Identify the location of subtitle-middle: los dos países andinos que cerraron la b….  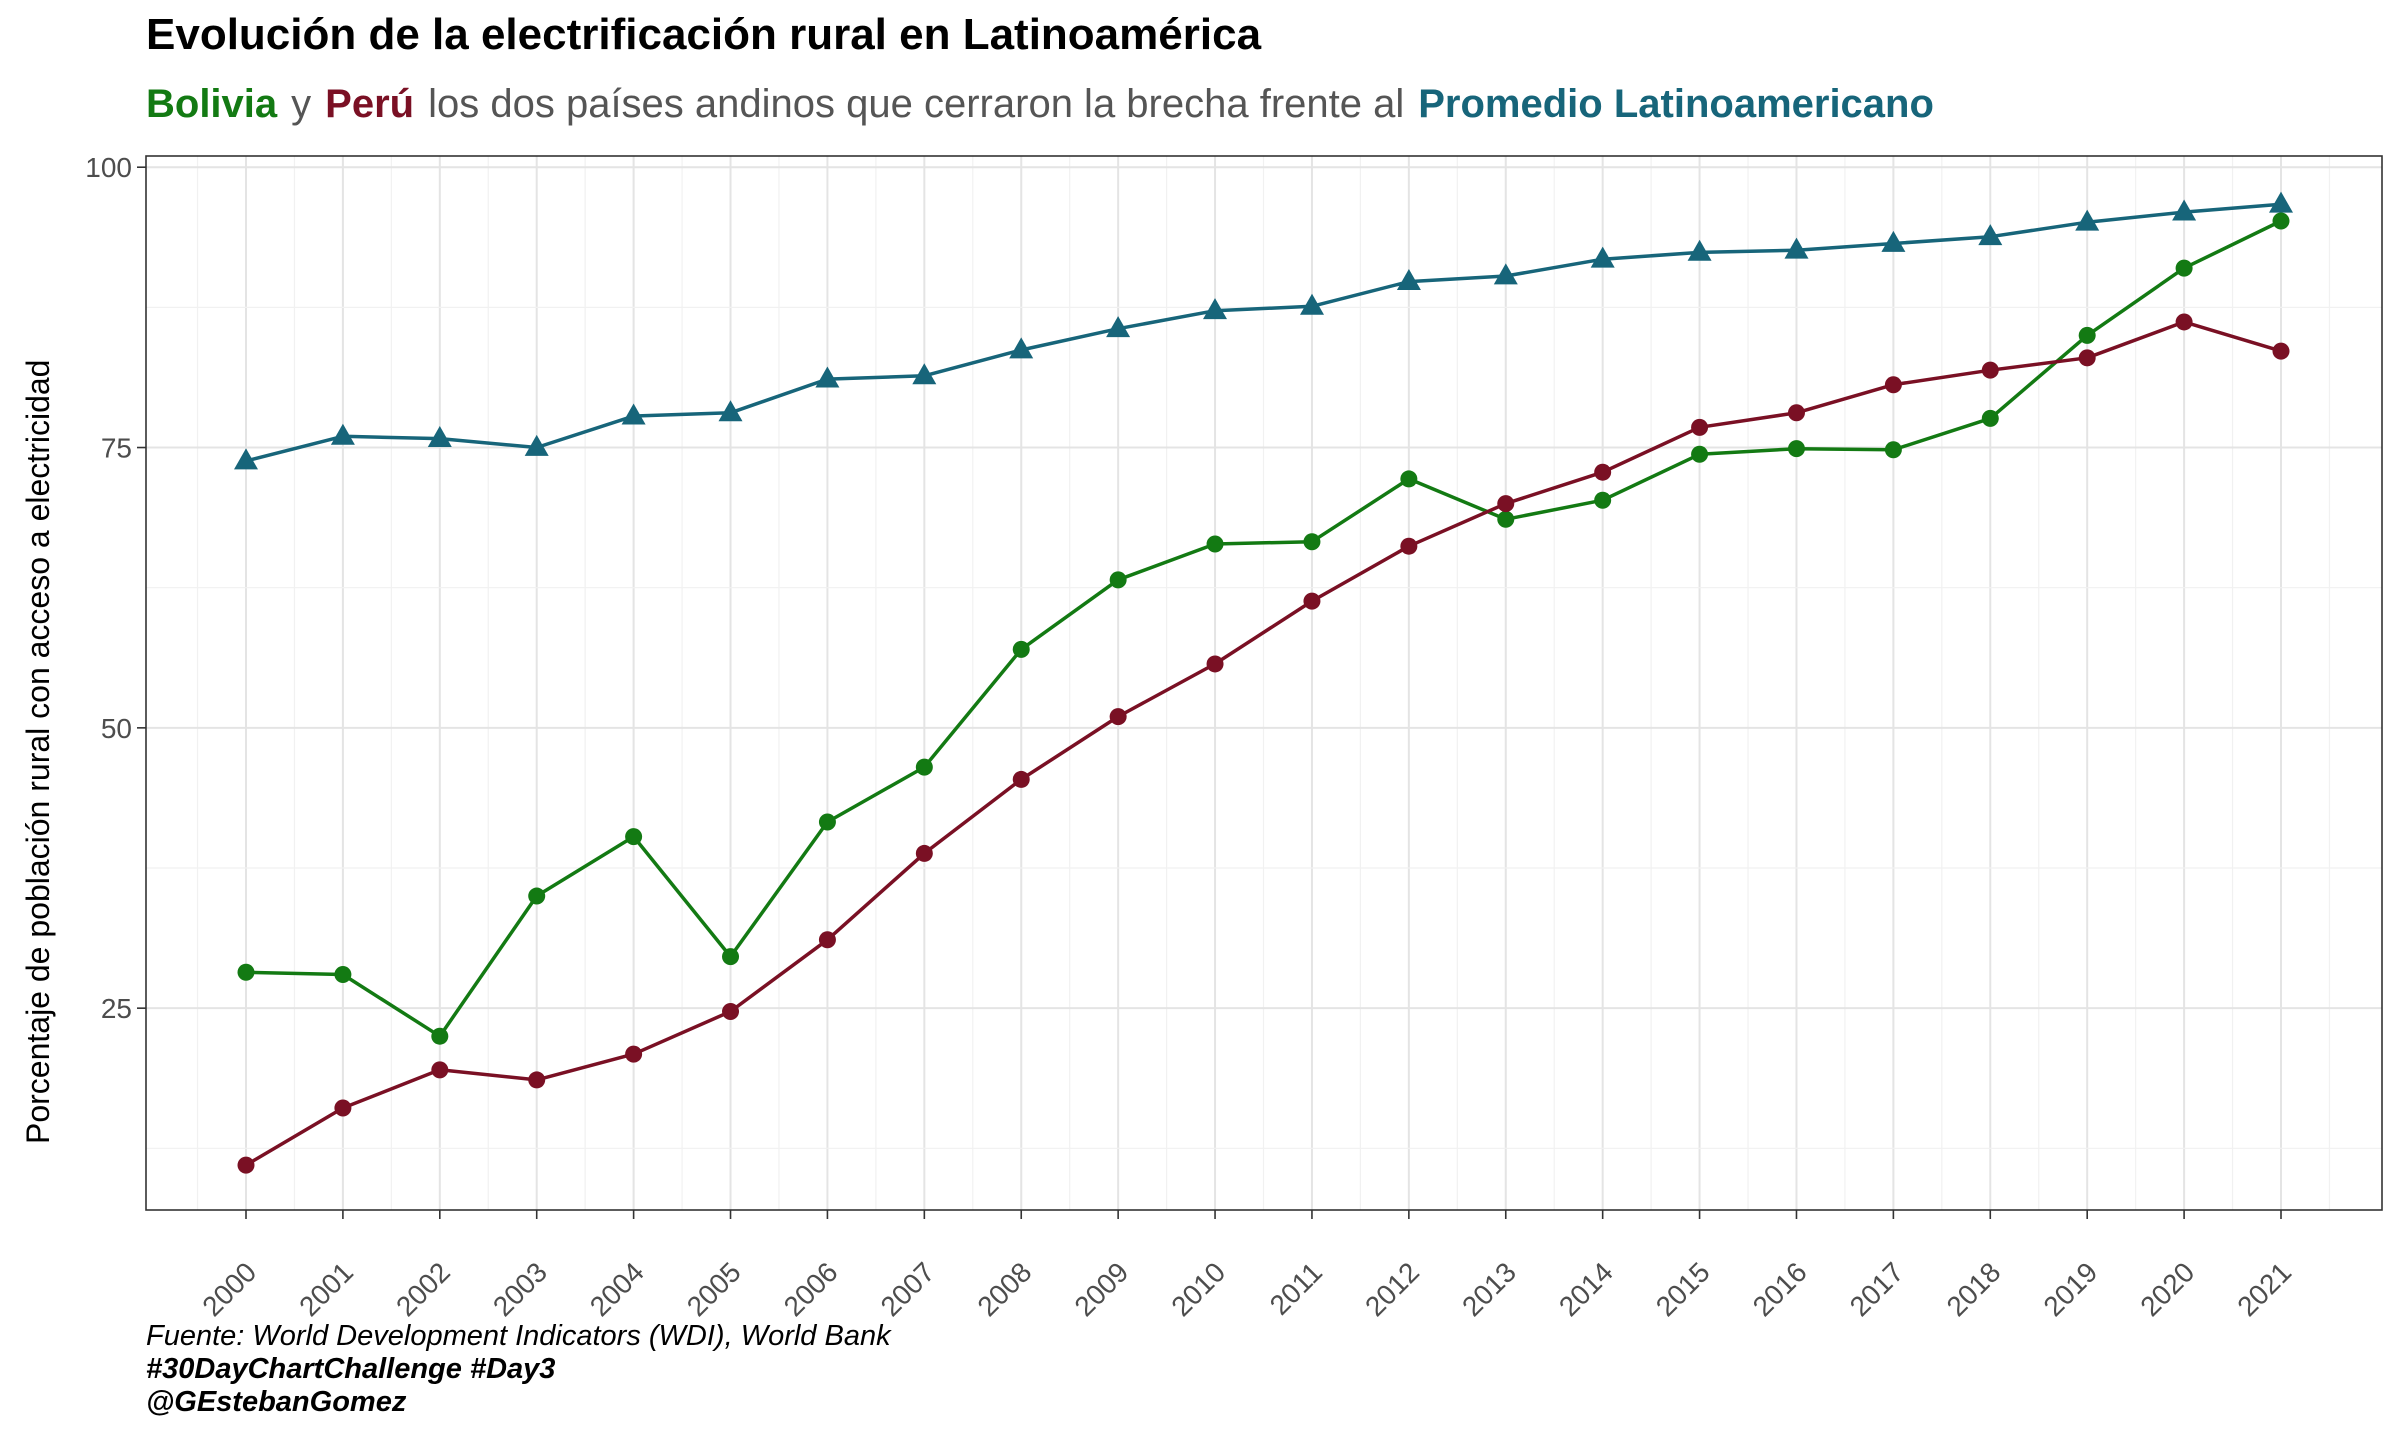
(916, 104).